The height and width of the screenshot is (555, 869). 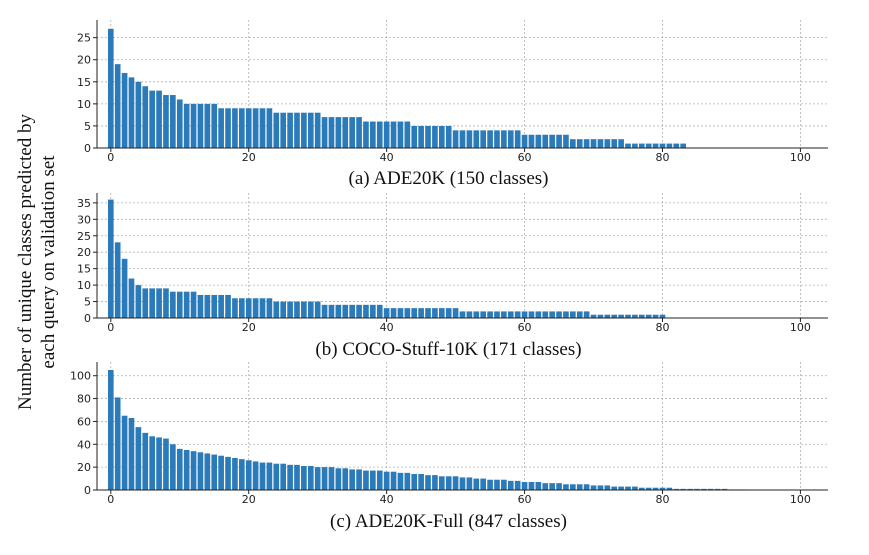 What do you see at coordinates (387, 327) in the screenshot?
I see `x-tick-label: 40` at bounding box center [387, 327].